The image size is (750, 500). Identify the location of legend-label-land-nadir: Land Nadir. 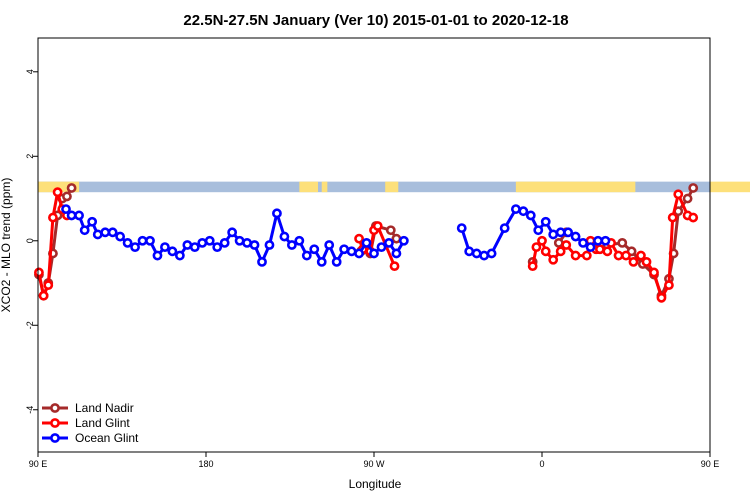
(104, 408).